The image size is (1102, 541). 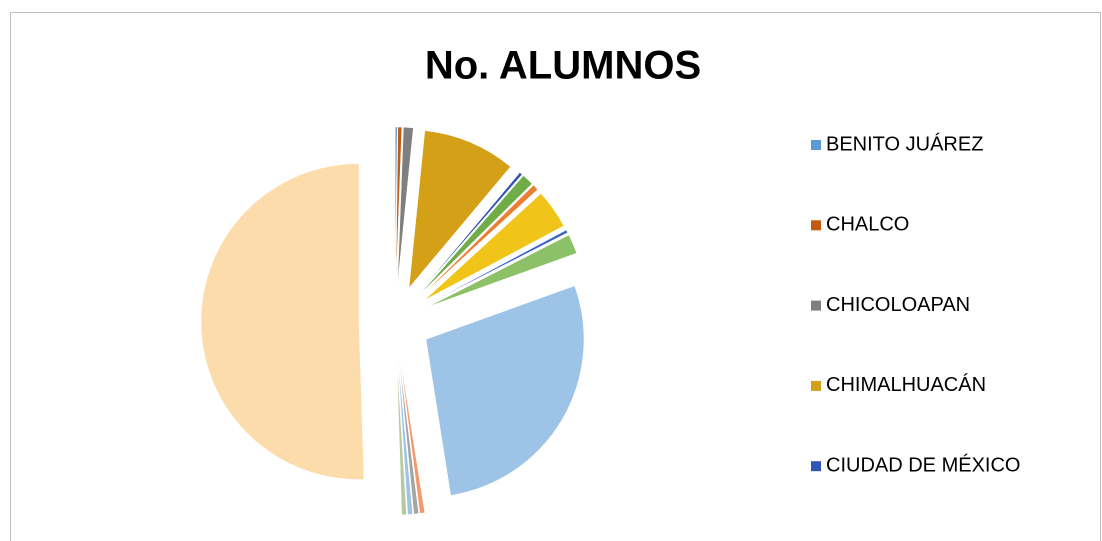 I want to click on legend-label: BENITO JUÁREZ, so click(x=904, y=143).